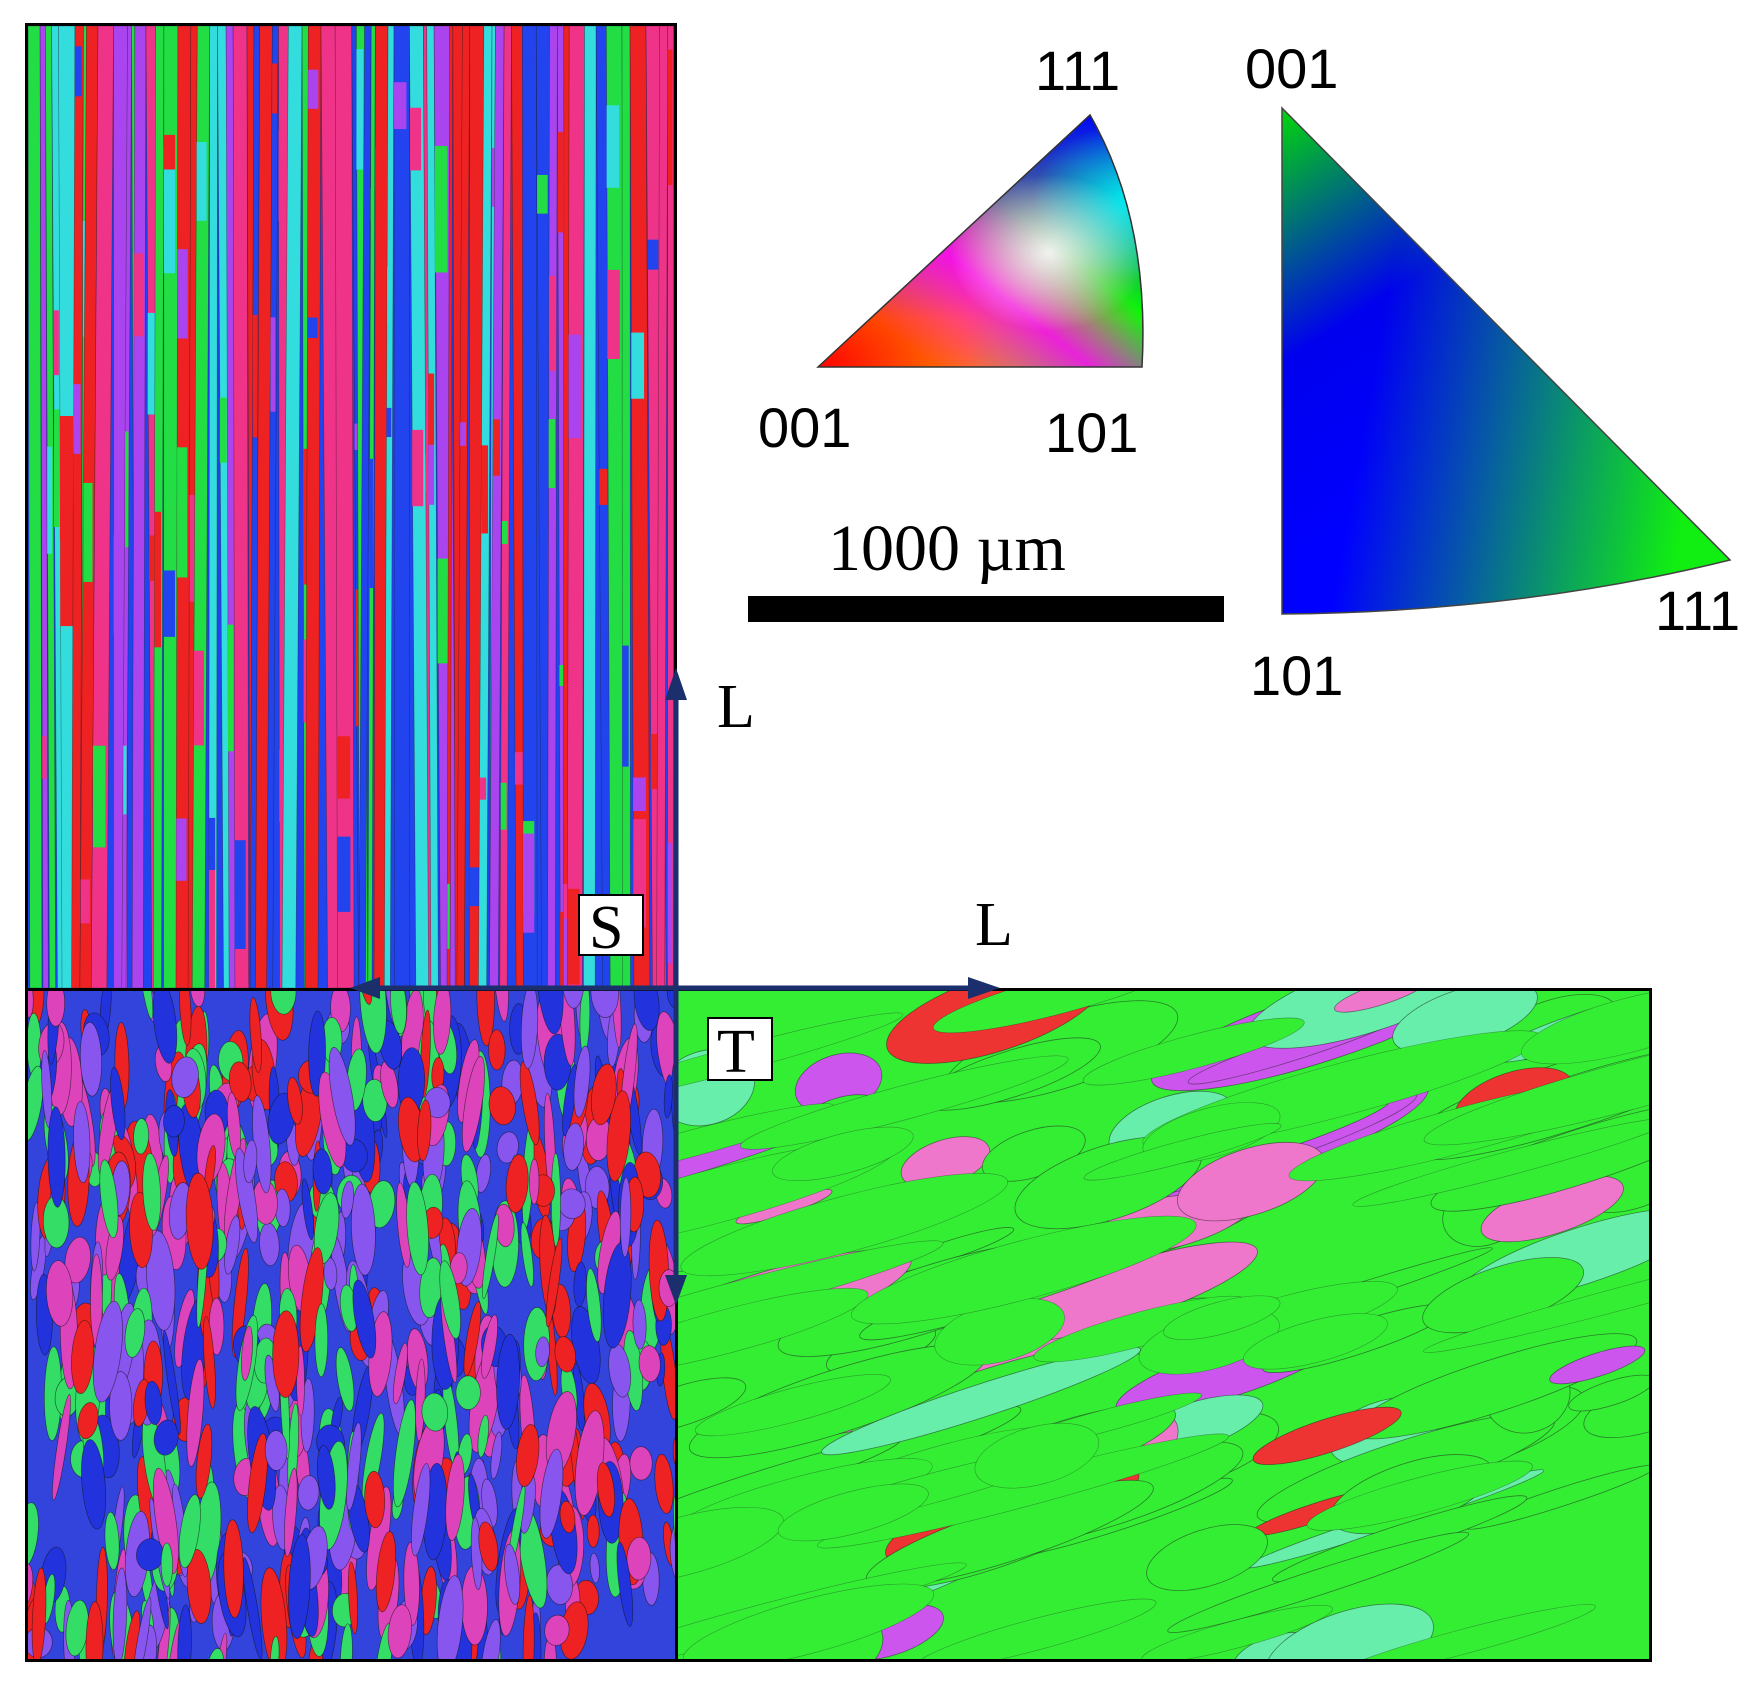 Image resolution: width=1761 pixels, height=1686 pixels. What do you see at coordinates (980, 240) in the screenshot?
I see `ipf-color-key-triangle` at bounding box center [980, 240].